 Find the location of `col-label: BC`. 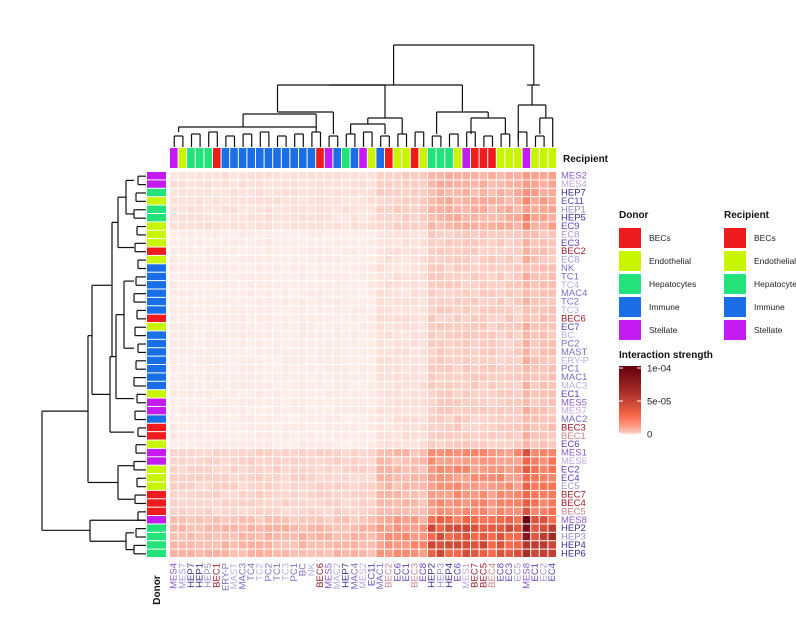

col-label: BC is located at coordinates (303, 569).